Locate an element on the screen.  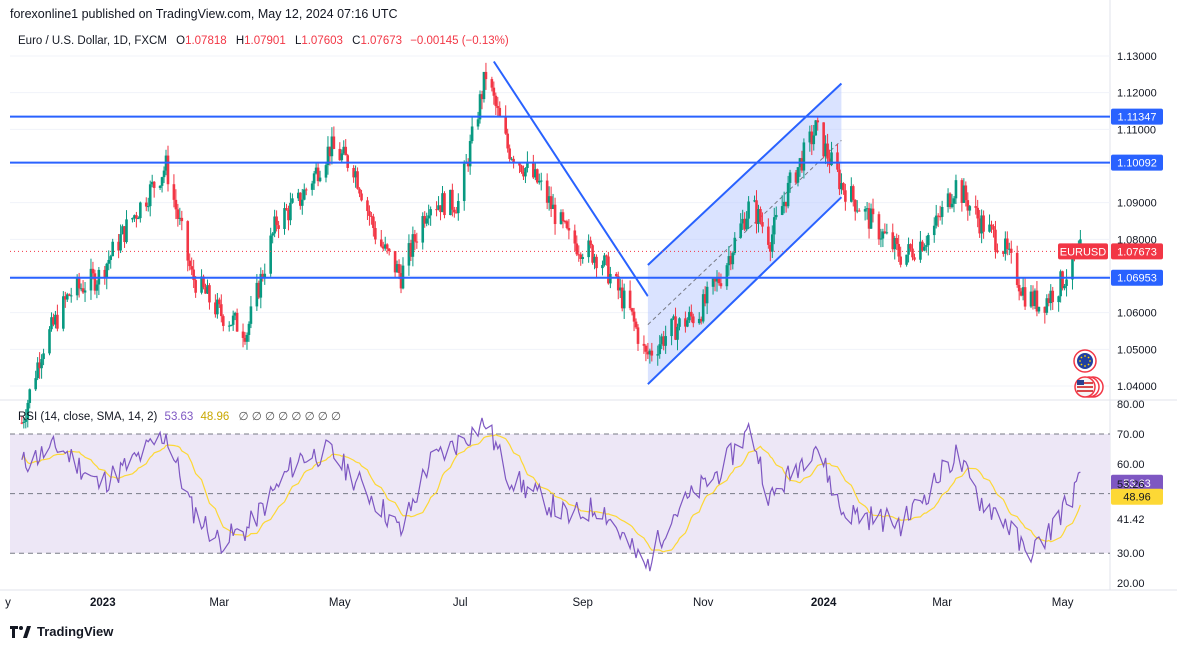
symbol-name: Euro / U.S. Dollar, 1D, FXCM is located at coordinates (92, 41).